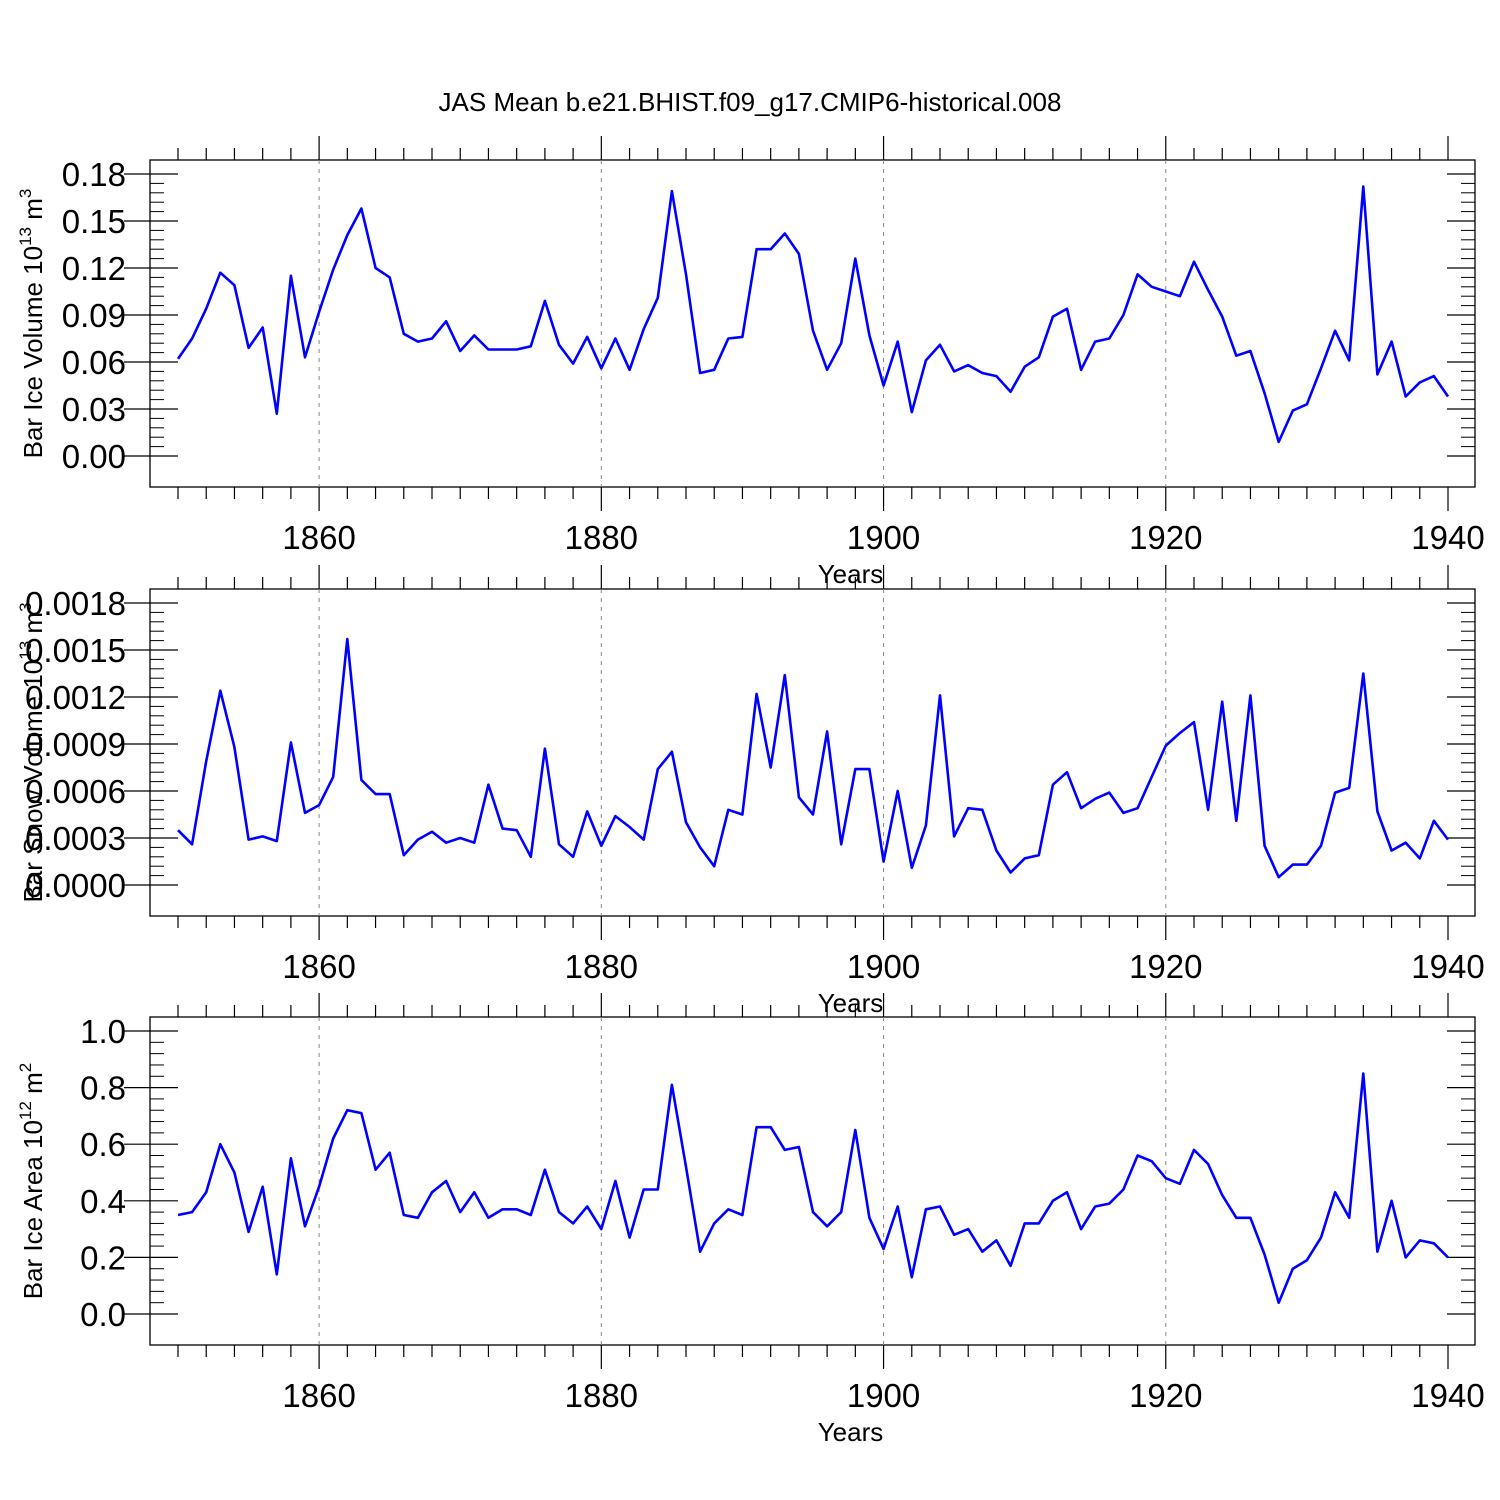  I want to click on chart-snow-volume-ylabel-unit: m, so click(33, 626).